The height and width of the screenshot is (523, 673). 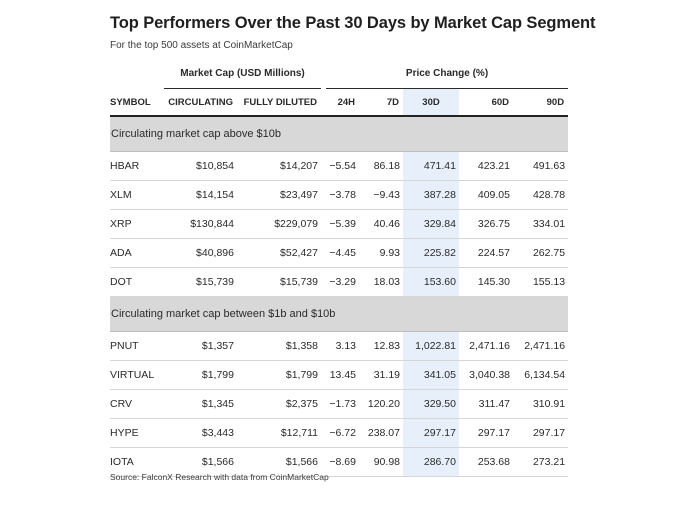 I want to click on cell-symbol: CRV, so click(x=137, y=404).